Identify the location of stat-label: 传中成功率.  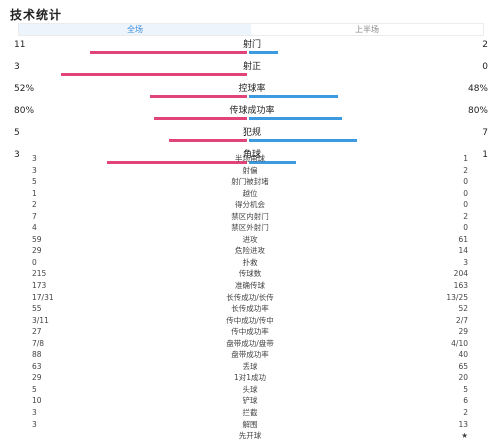
(250, 332).